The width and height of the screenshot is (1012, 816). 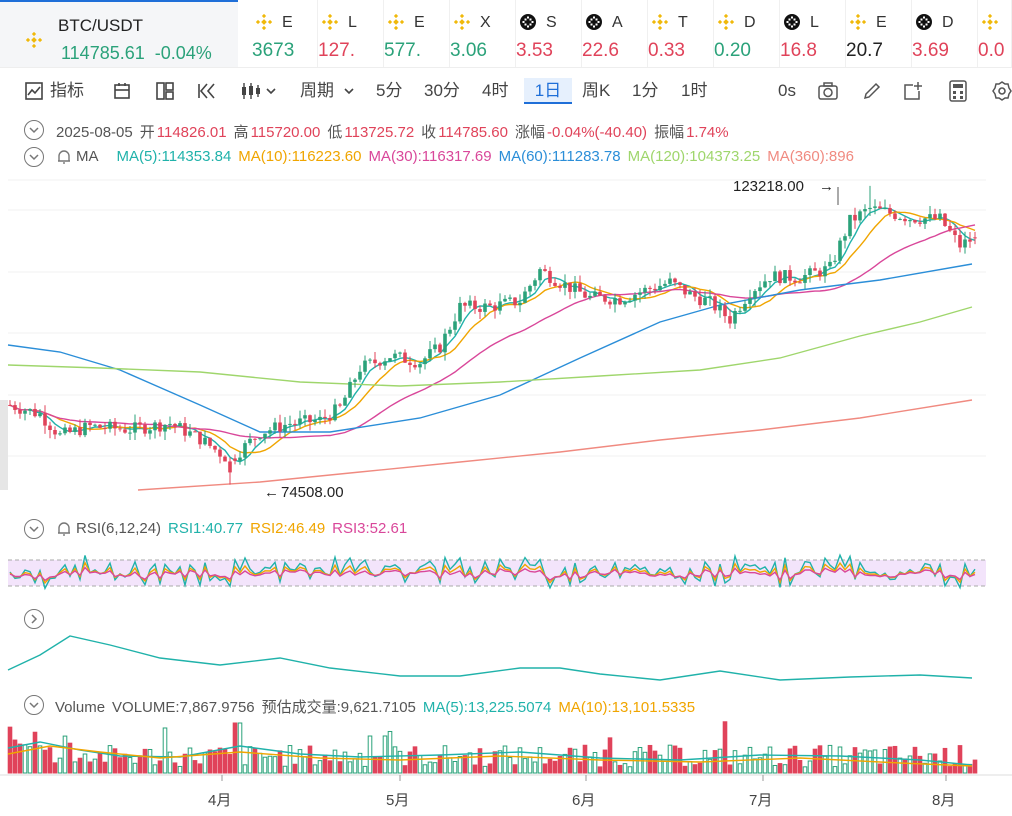 I want to click on settings-gear-icon, so click(x=1002, y=93).